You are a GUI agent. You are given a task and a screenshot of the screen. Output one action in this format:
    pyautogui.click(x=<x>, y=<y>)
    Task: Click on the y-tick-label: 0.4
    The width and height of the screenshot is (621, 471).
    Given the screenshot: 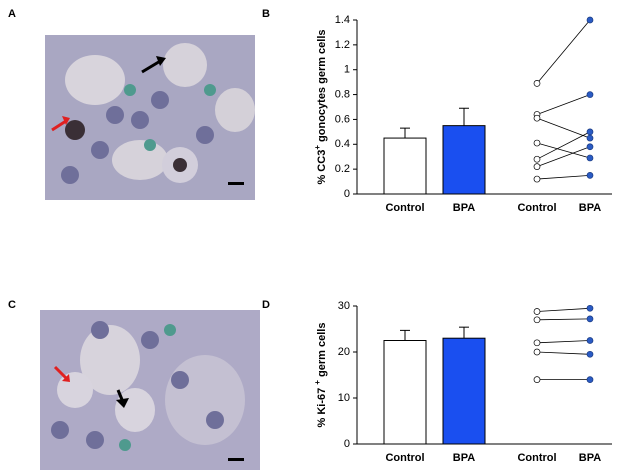 What is the action you would take?
    pyautogui.click(x=342, y=144)
    